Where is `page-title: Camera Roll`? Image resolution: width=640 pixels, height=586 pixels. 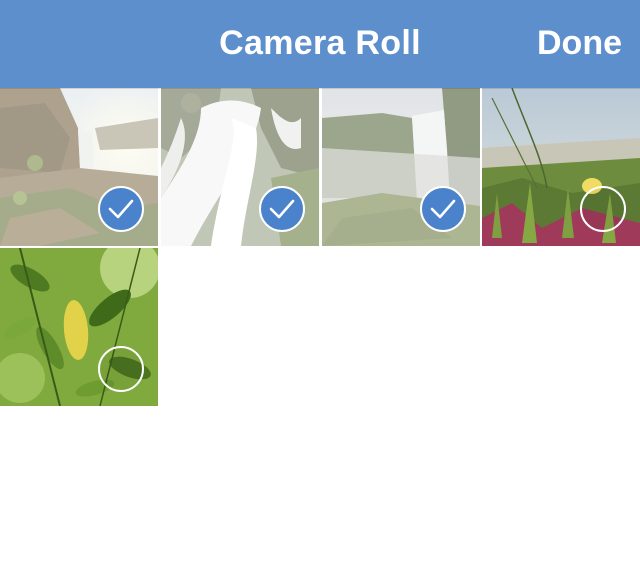 page-title: Camera Roll is located at coordinates (320, 43).